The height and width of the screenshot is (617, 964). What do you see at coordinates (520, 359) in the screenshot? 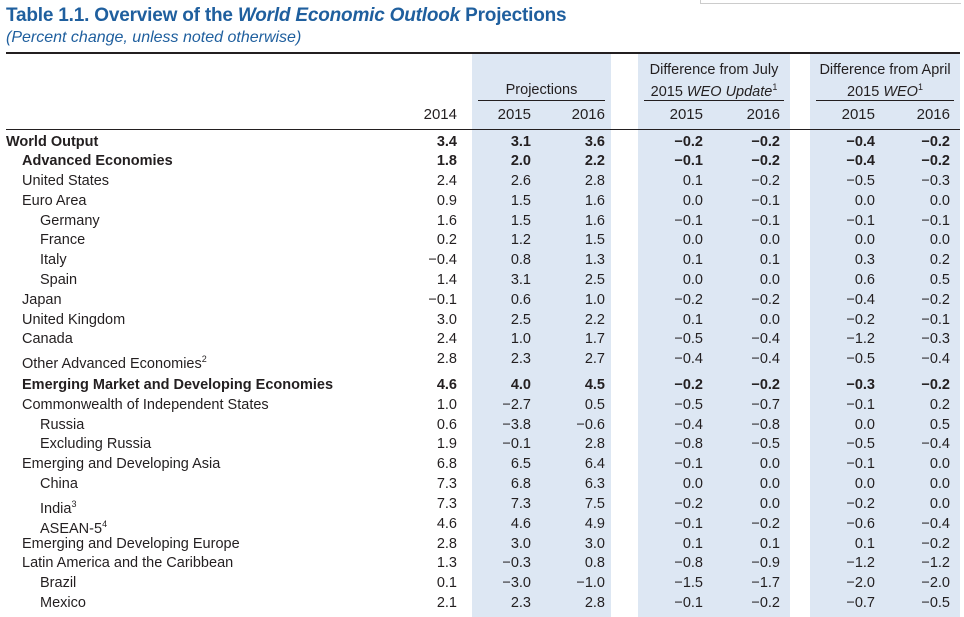
I see `cell-value: 2.3` at bounding box center [520, 359].